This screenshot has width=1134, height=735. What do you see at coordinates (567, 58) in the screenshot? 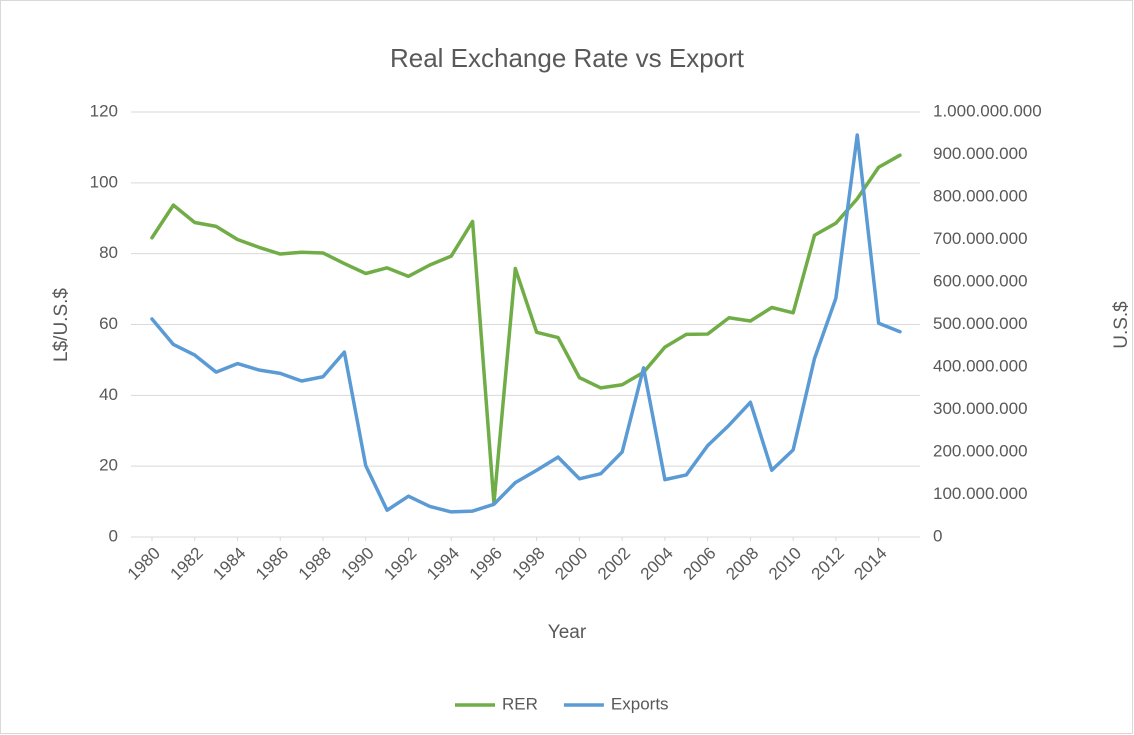
I see `chart-title: Real Exchange Rate vs Export` at bounding box center [567, 58].